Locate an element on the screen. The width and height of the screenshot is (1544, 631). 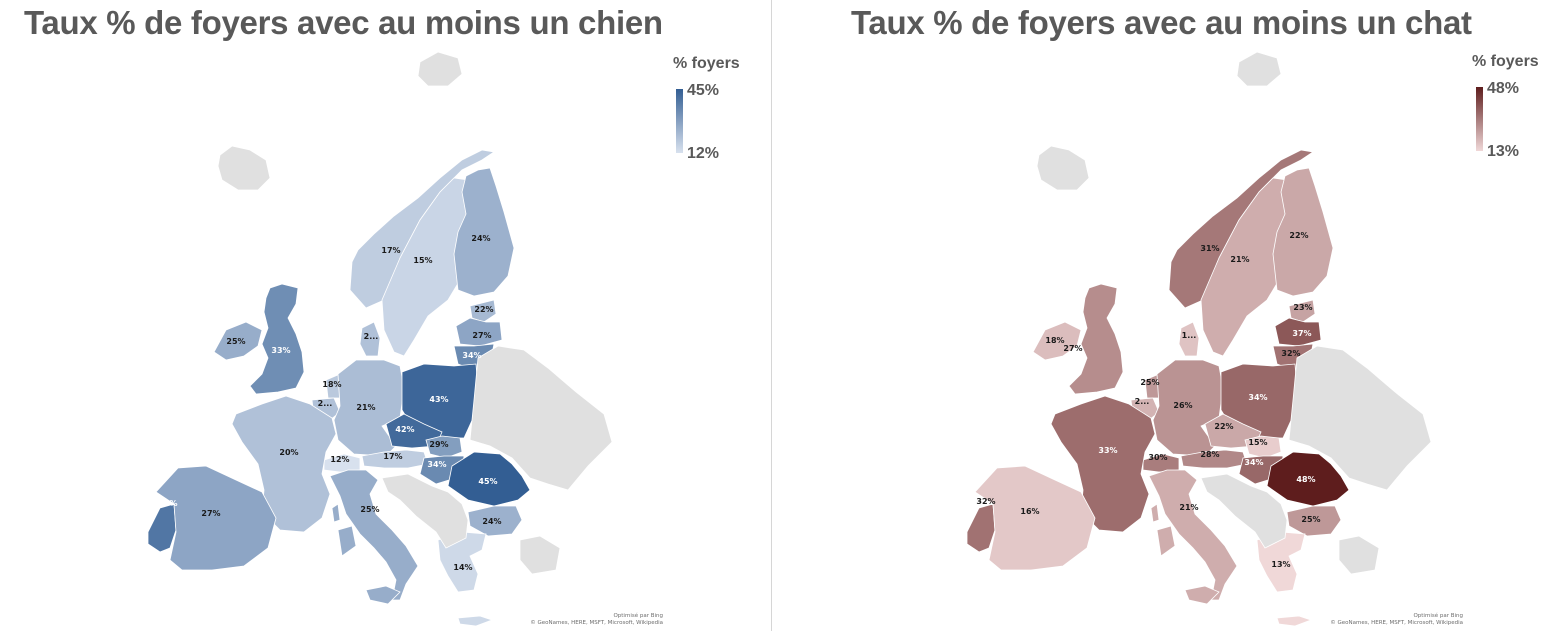
label-sk: 15% is located at coordinates (1257, 442).